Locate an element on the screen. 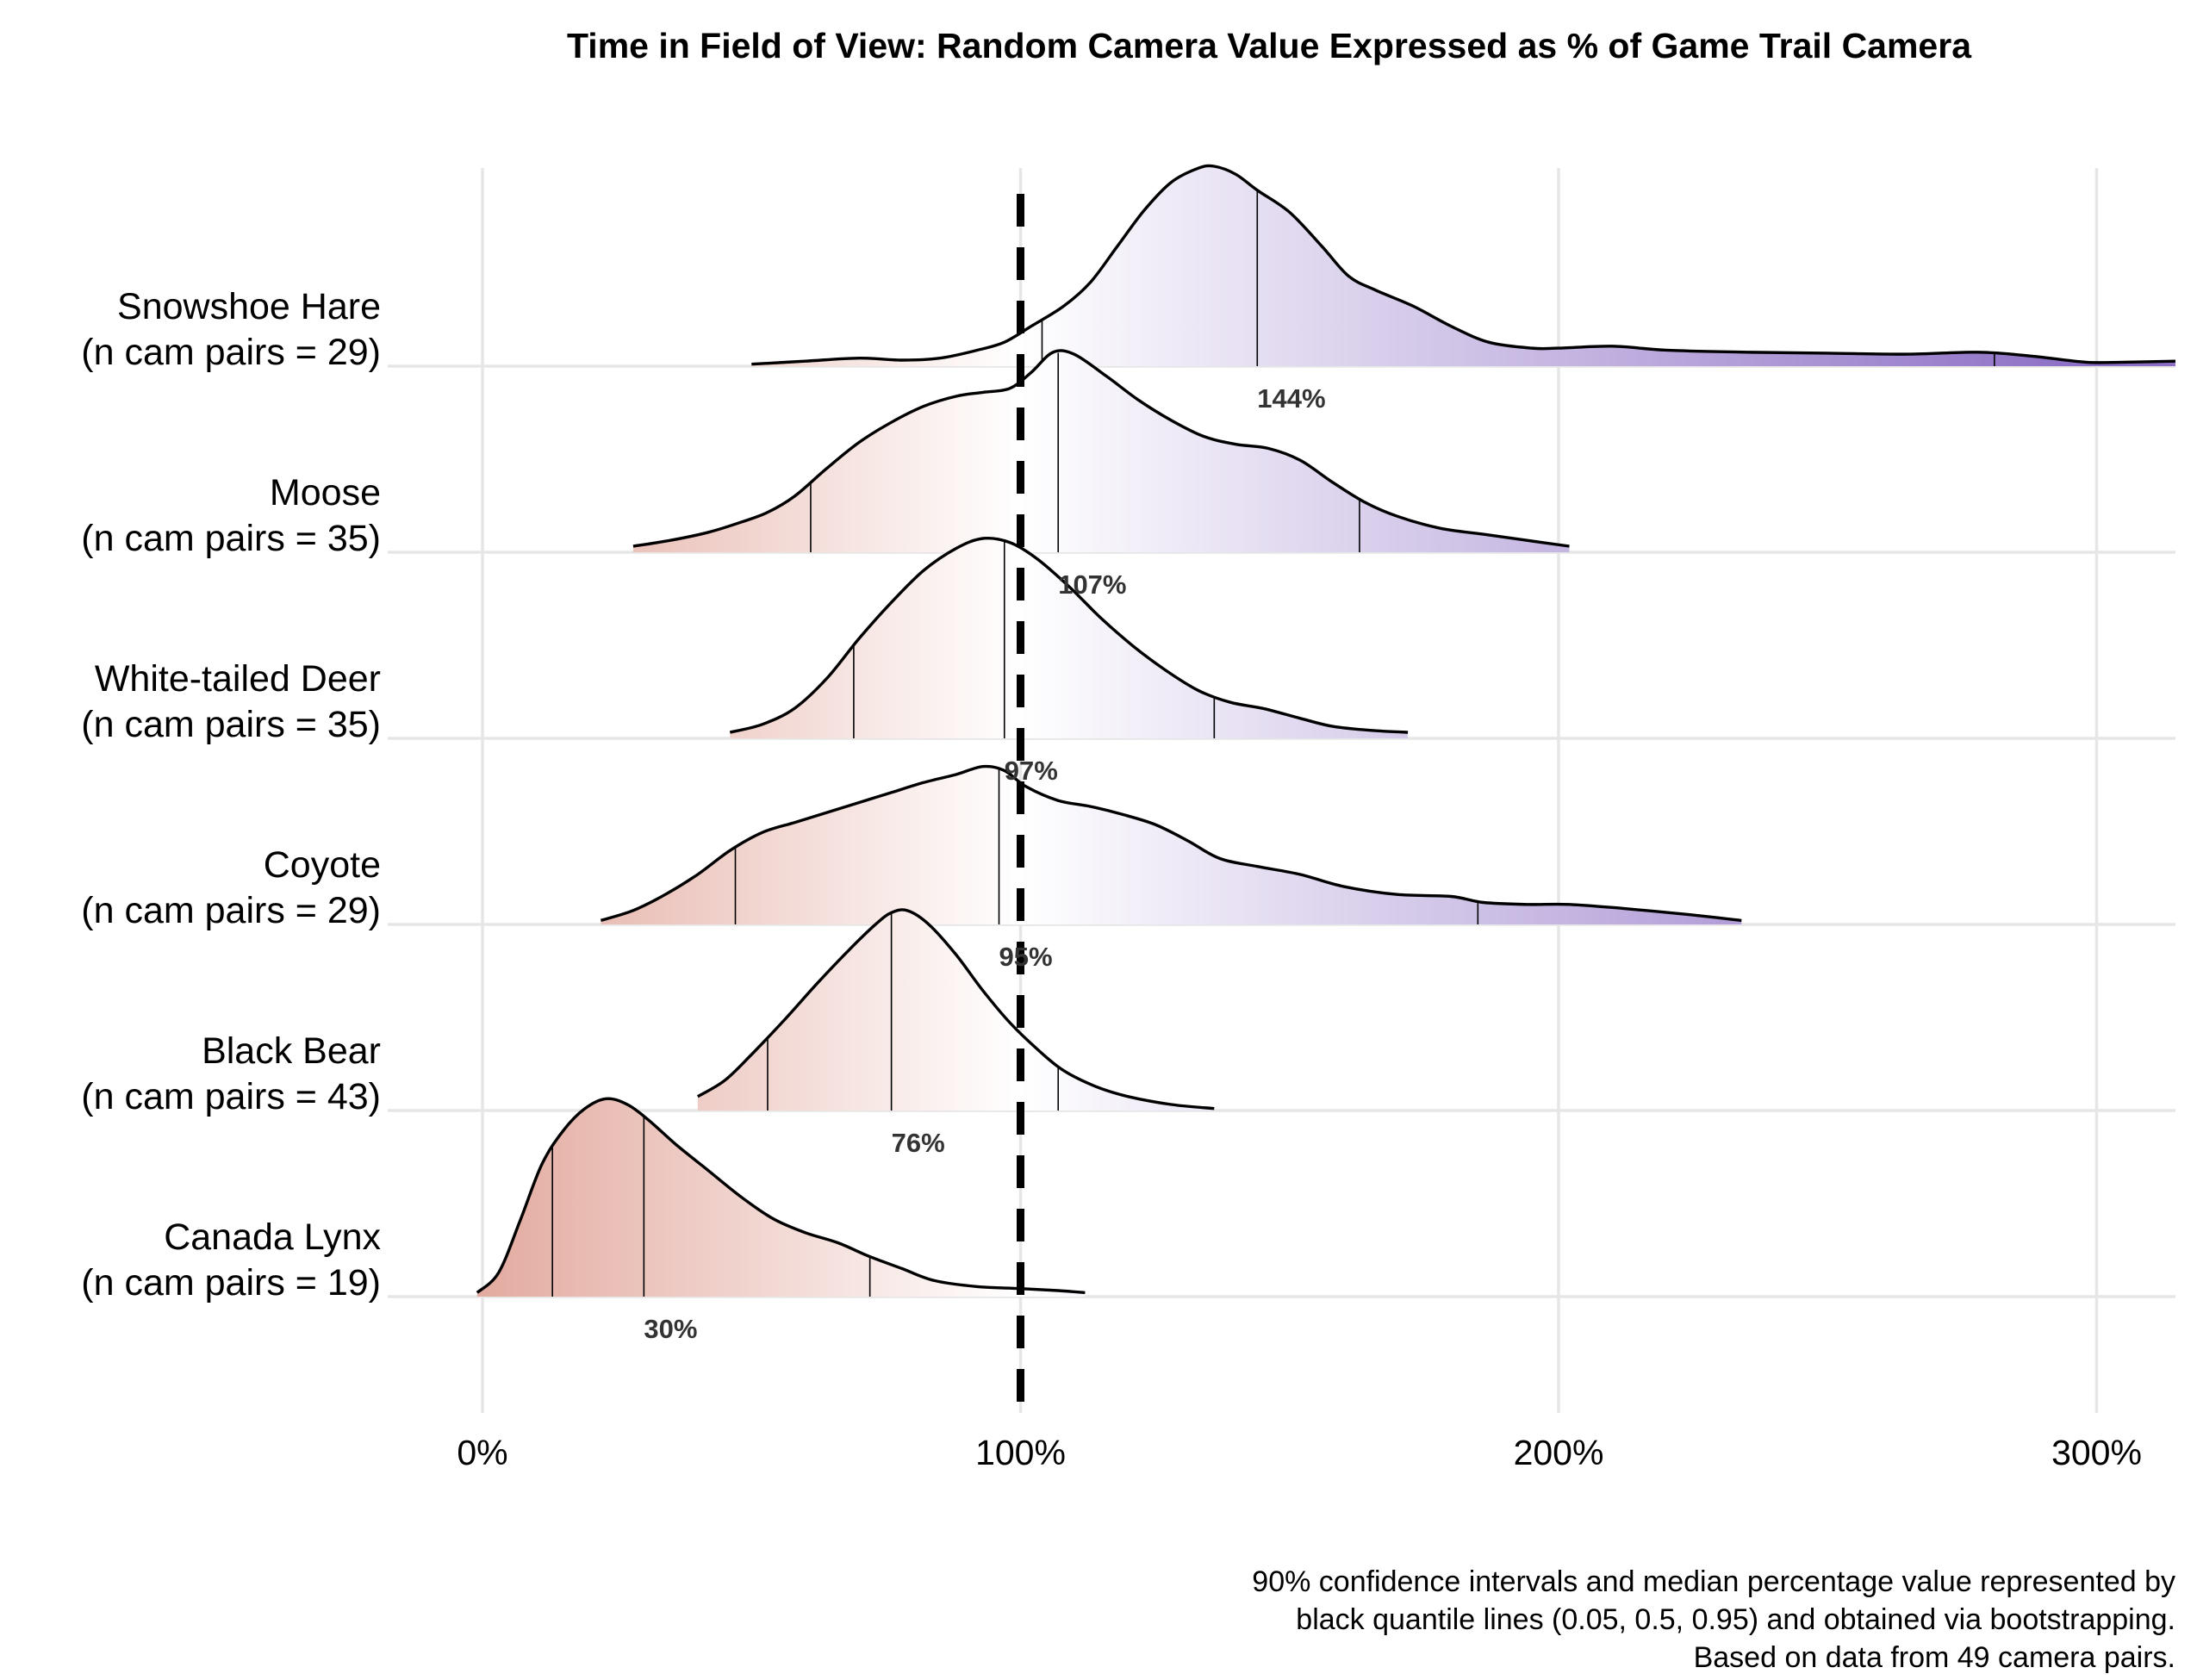 The image size is (2197, 1680). ridge-line-canada-lynx is located at coordinates (781, 1196).